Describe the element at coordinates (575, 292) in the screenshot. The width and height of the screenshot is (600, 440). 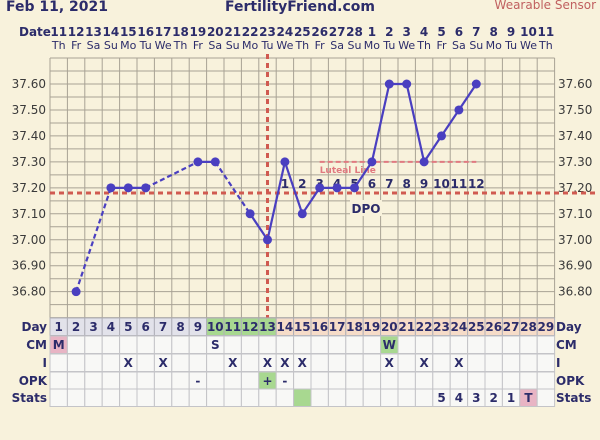
I see `y-tick-right: 36.80` at that location.